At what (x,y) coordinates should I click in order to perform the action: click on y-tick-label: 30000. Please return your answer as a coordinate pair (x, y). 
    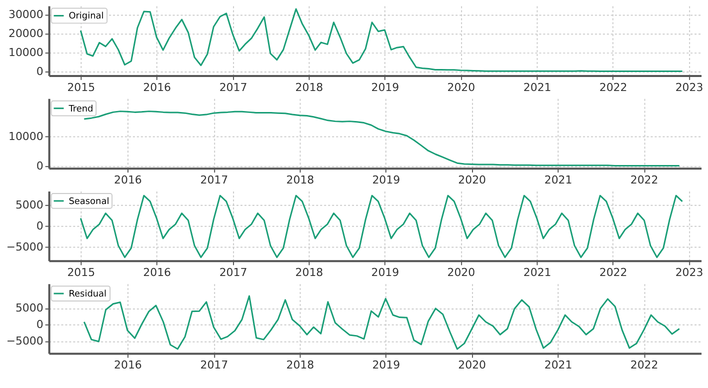
    Looking at the image, I should click on (26, 14).